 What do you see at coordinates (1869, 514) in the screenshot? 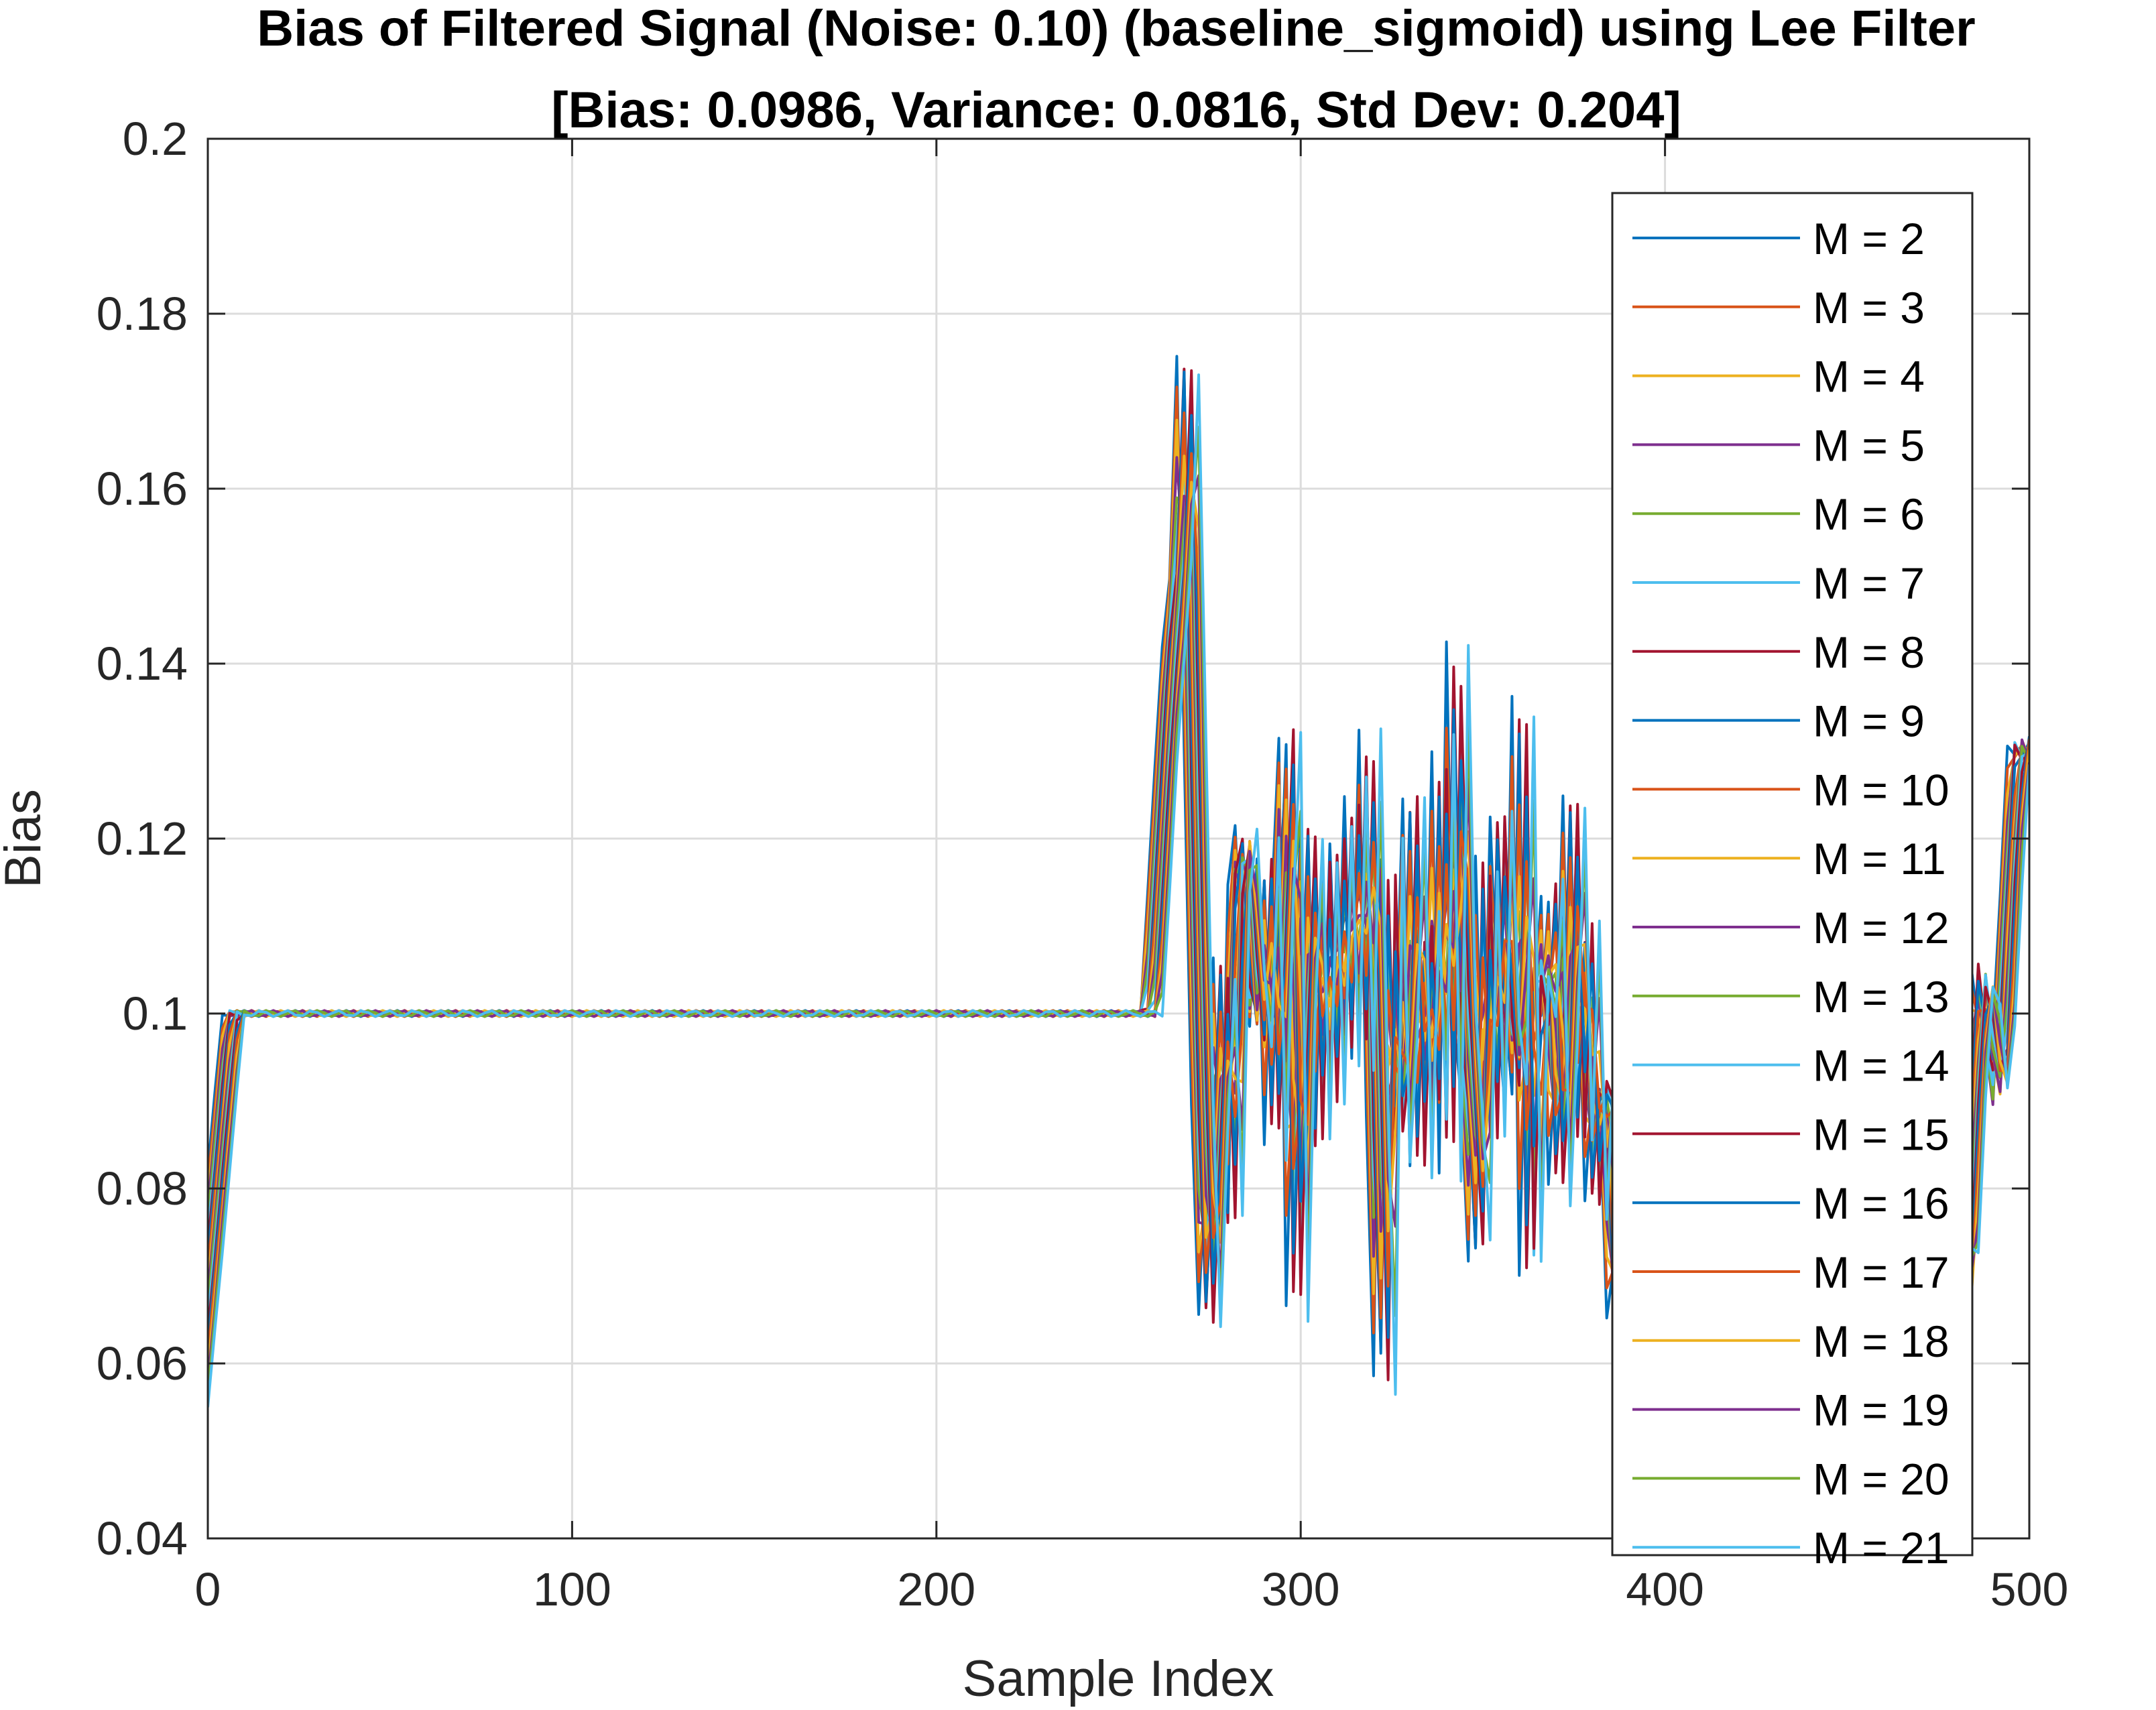
I see `legend-label: M = 6` at bounding box center [1869, 514].